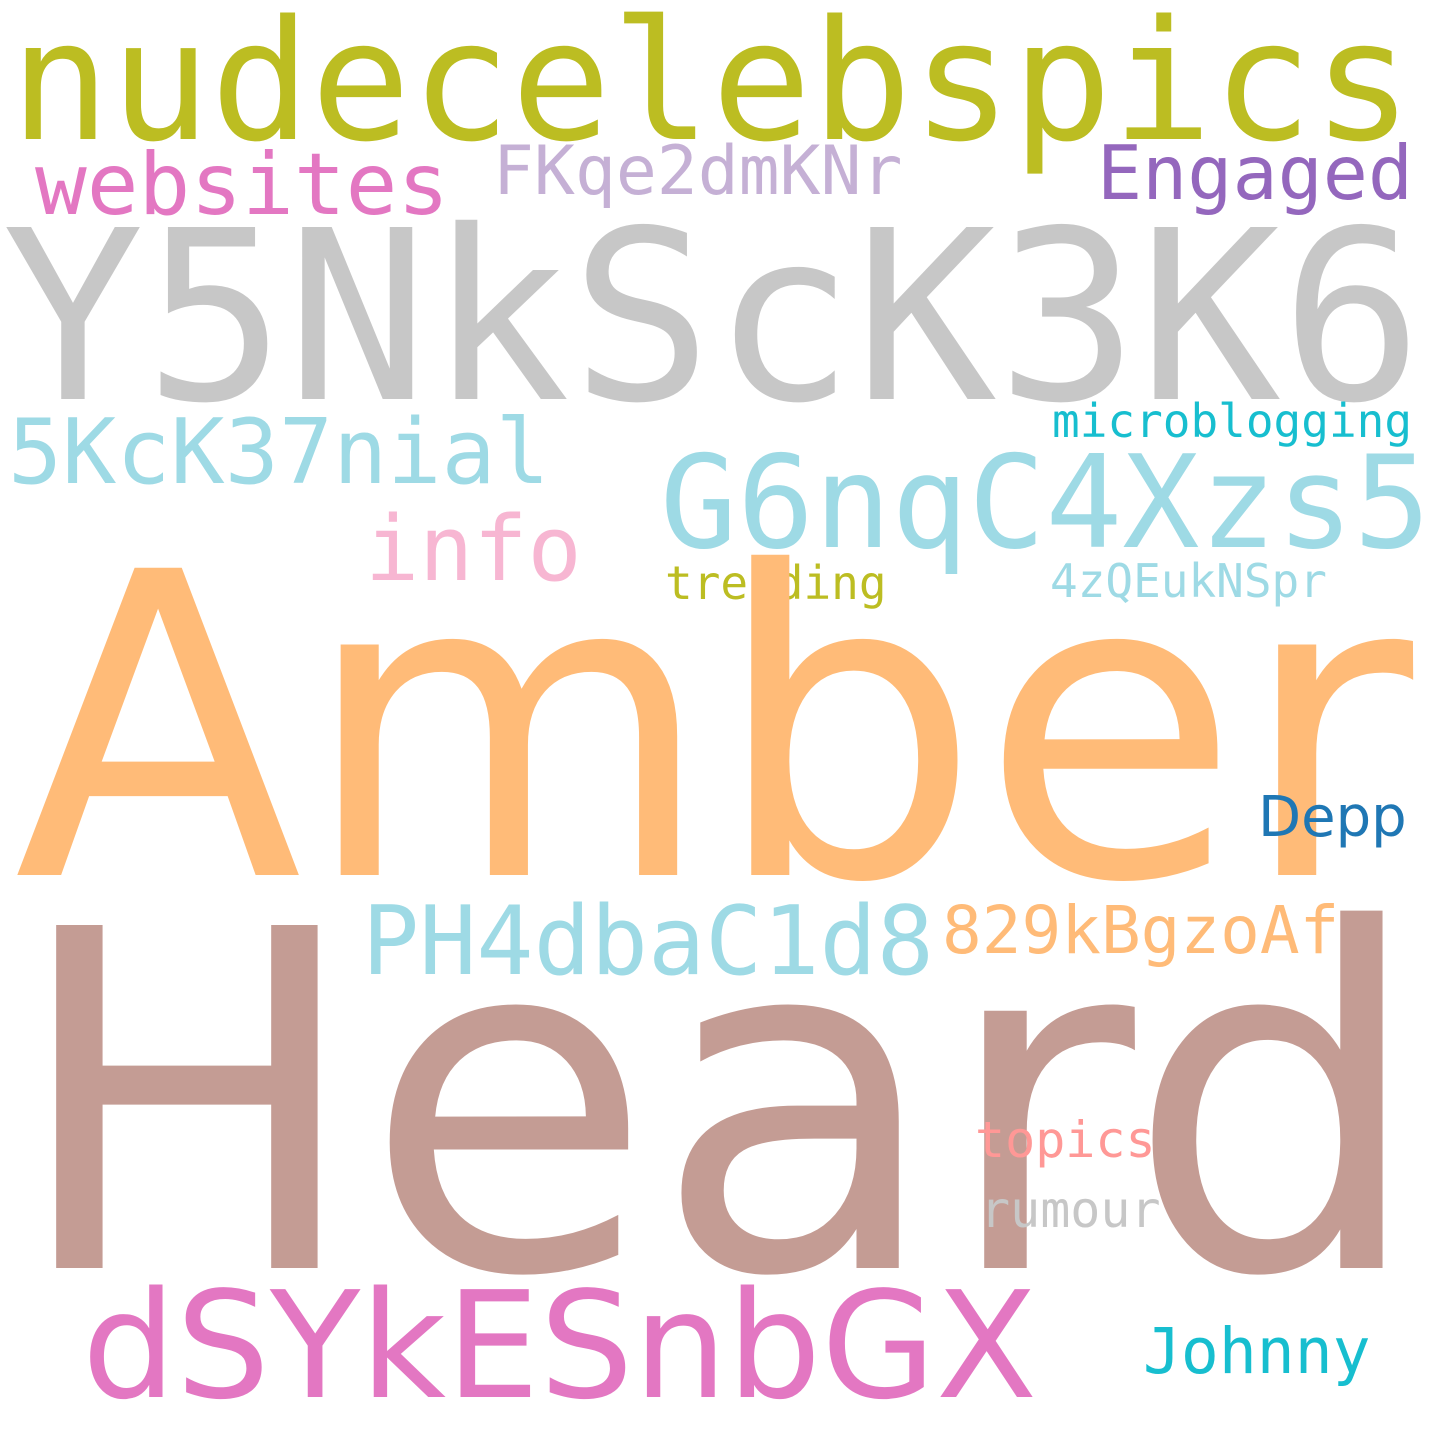  What do you see at coordinates (776, 583) in the screenshot?
I see `word-trending: trending` at bounding box center [776, 583].